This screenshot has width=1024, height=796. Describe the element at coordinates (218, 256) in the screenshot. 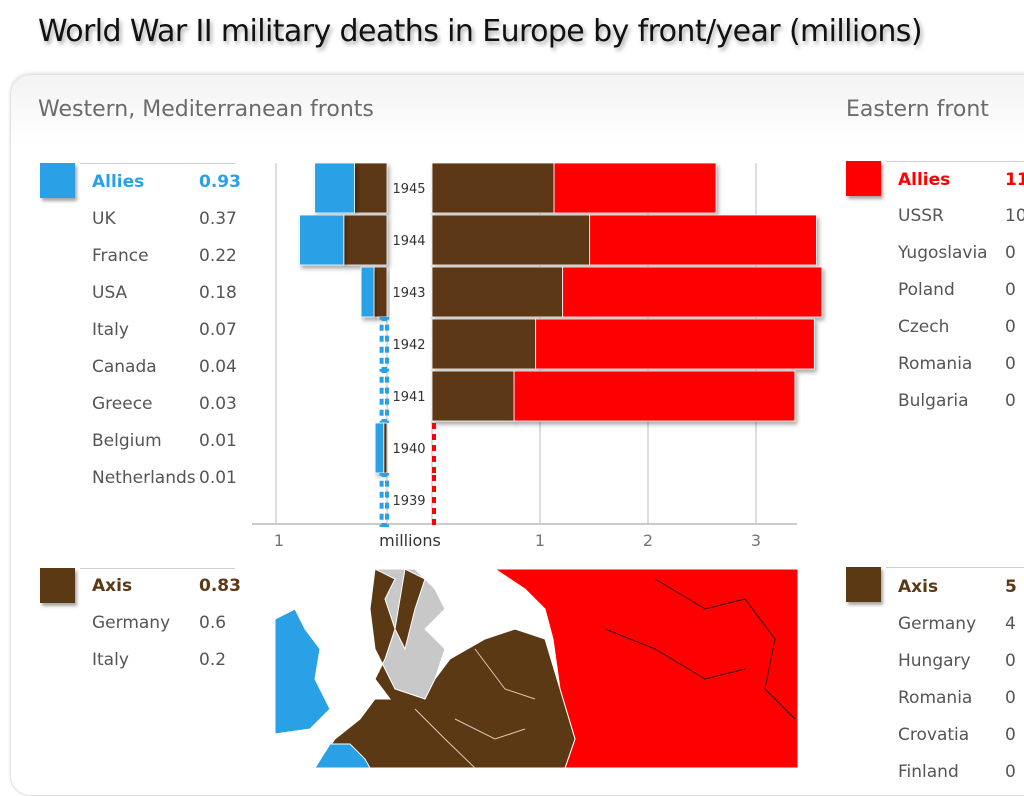

I see `legend-row-value: 0.22` at that location.